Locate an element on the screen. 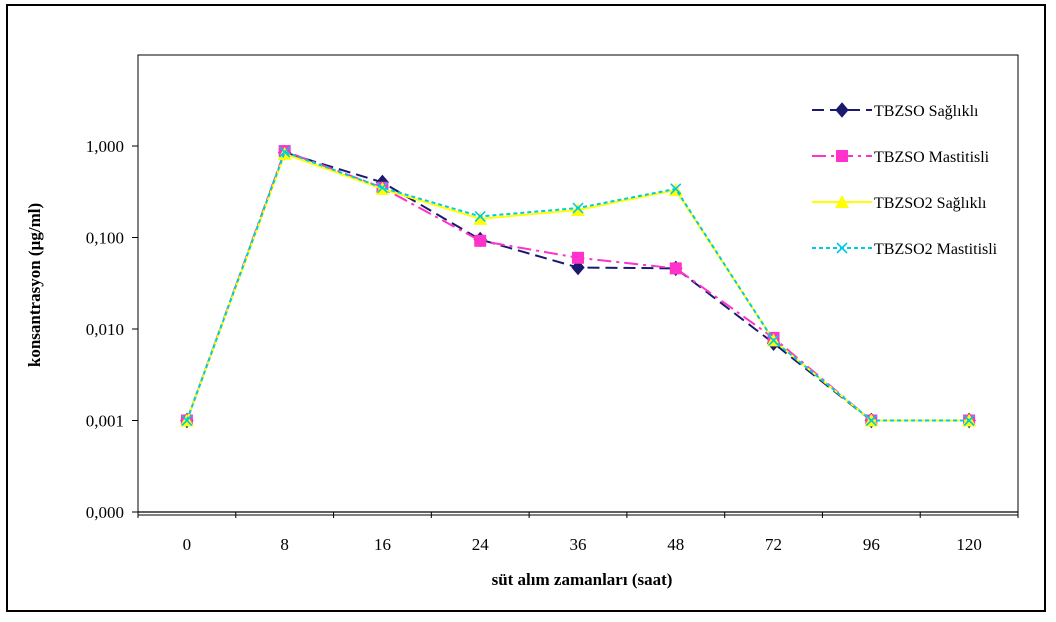 The image size is (1056, 622). legend-item: TBZSO2 Sağlıklı is located at coordinates (899, 203).